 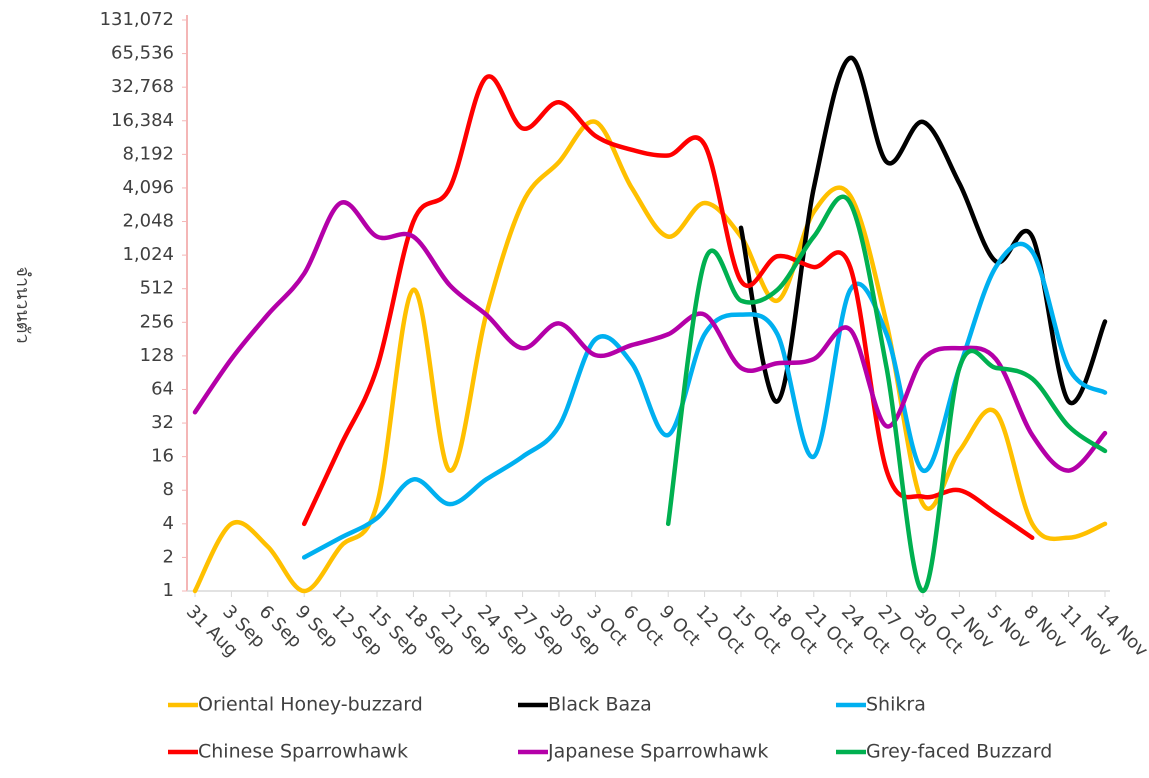 What do you see at coordinates (303, 752) in the screenshot?
I see `legend-label: Chinese Sparrowhawk` at bounding box center [303, 752].